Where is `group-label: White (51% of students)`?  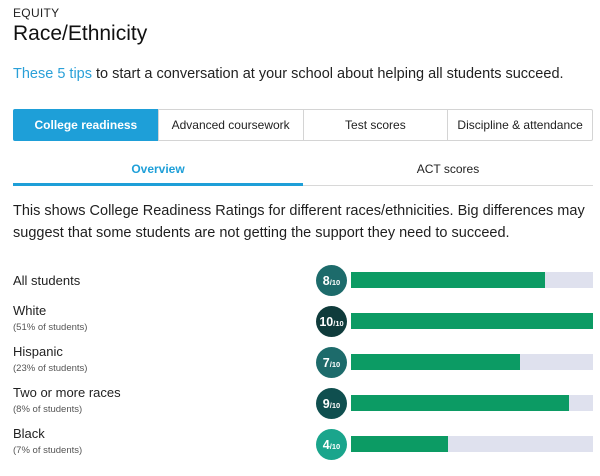 group-label: White (51% of students) is located at coordinates (50, 319).